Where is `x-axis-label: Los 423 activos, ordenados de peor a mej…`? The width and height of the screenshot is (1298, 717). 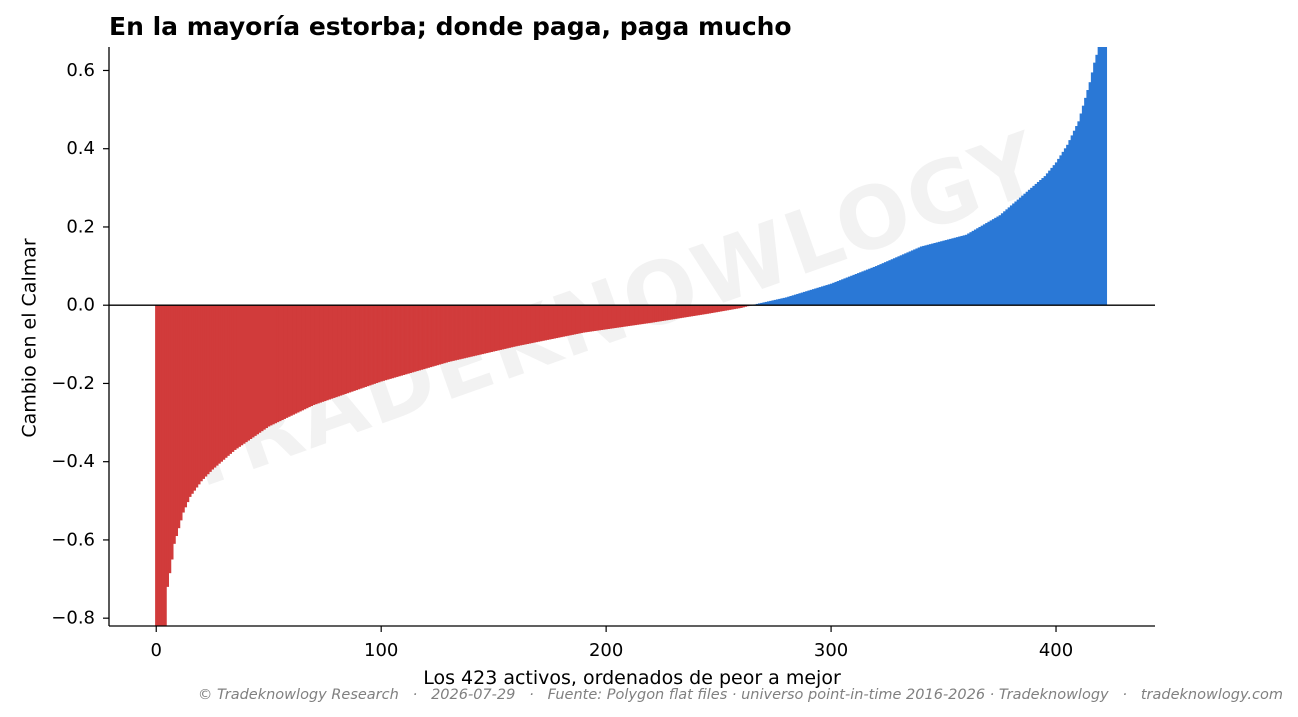
x-axis-label: Los 423 activos, ordenados de peor a mej… is located at coordinates (632, 678).